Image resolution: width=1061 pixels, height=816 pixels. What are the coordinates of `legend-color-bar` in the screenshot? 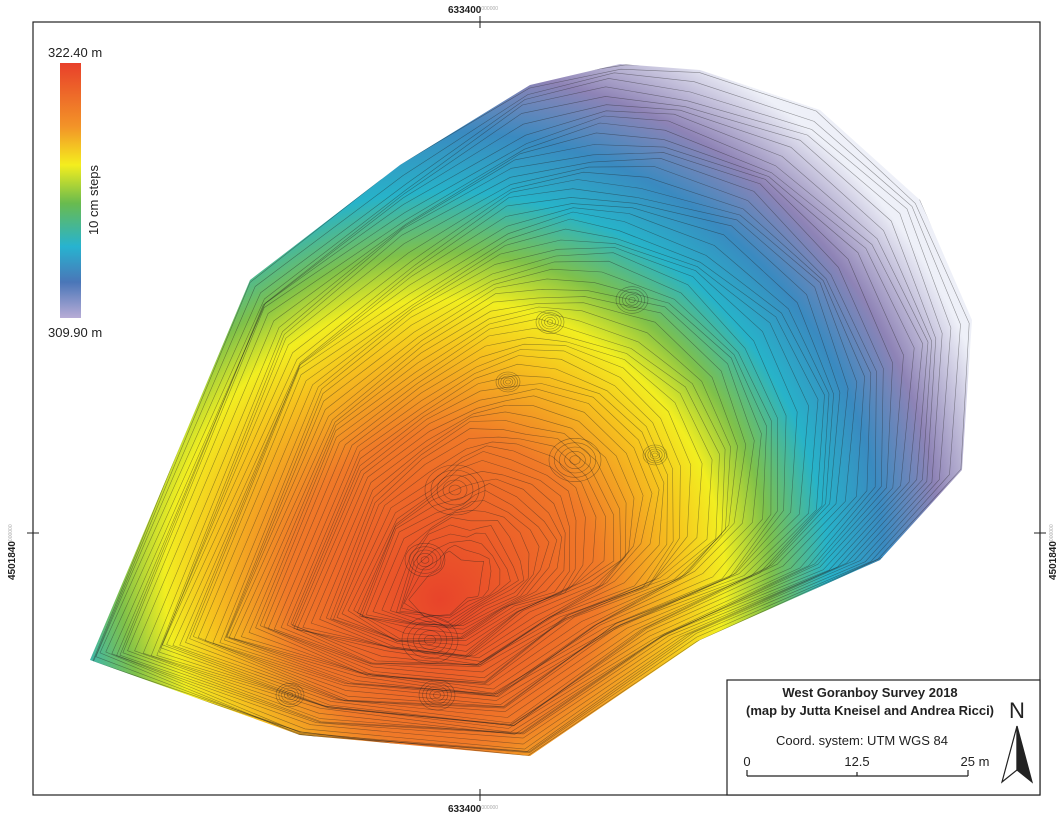 It's located at (70, 190).